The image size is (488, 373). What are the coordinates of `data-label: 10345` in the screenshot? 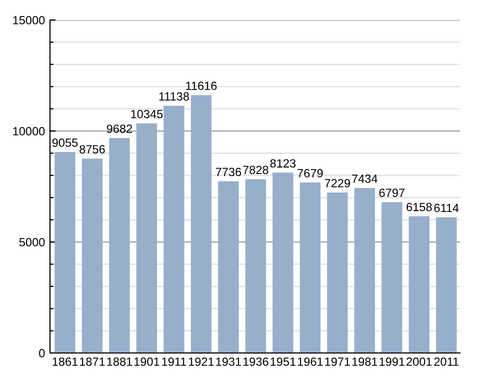 It's located at (147, 114).